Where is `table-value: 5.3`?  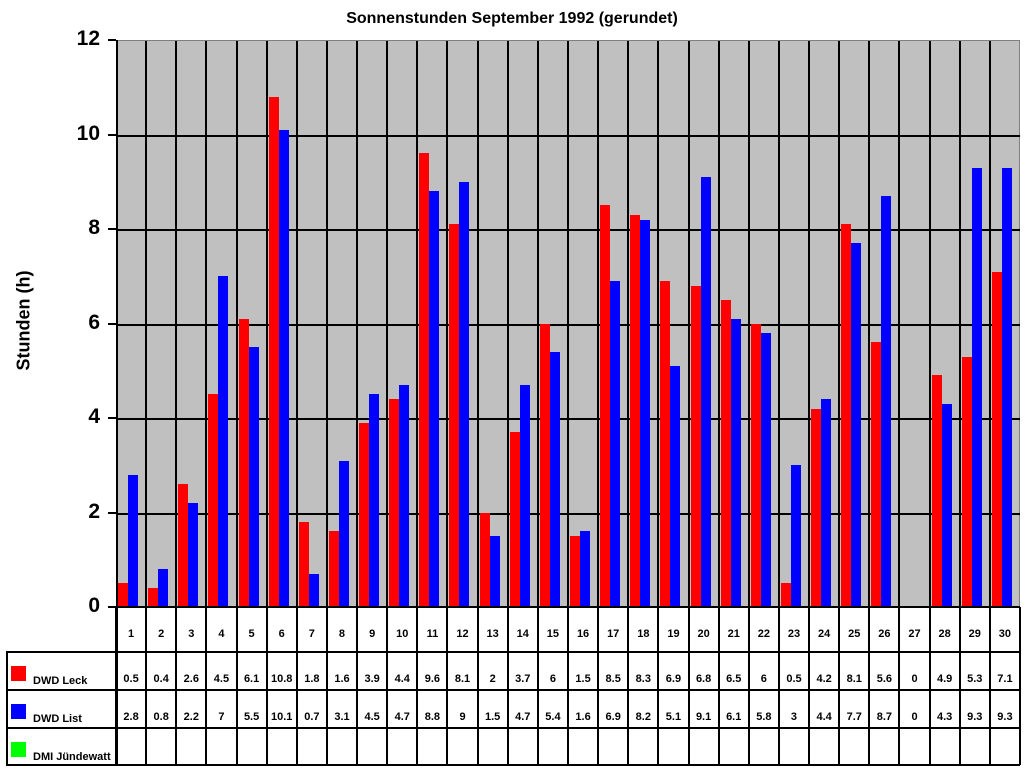 table-value: 5.3 is located at coordinates (975, 679).